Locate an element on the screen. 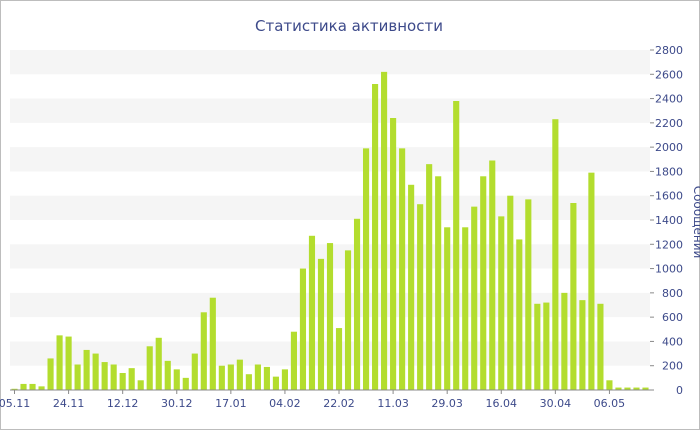  y-tick-label: 600 is located at coordinates (672, 317).